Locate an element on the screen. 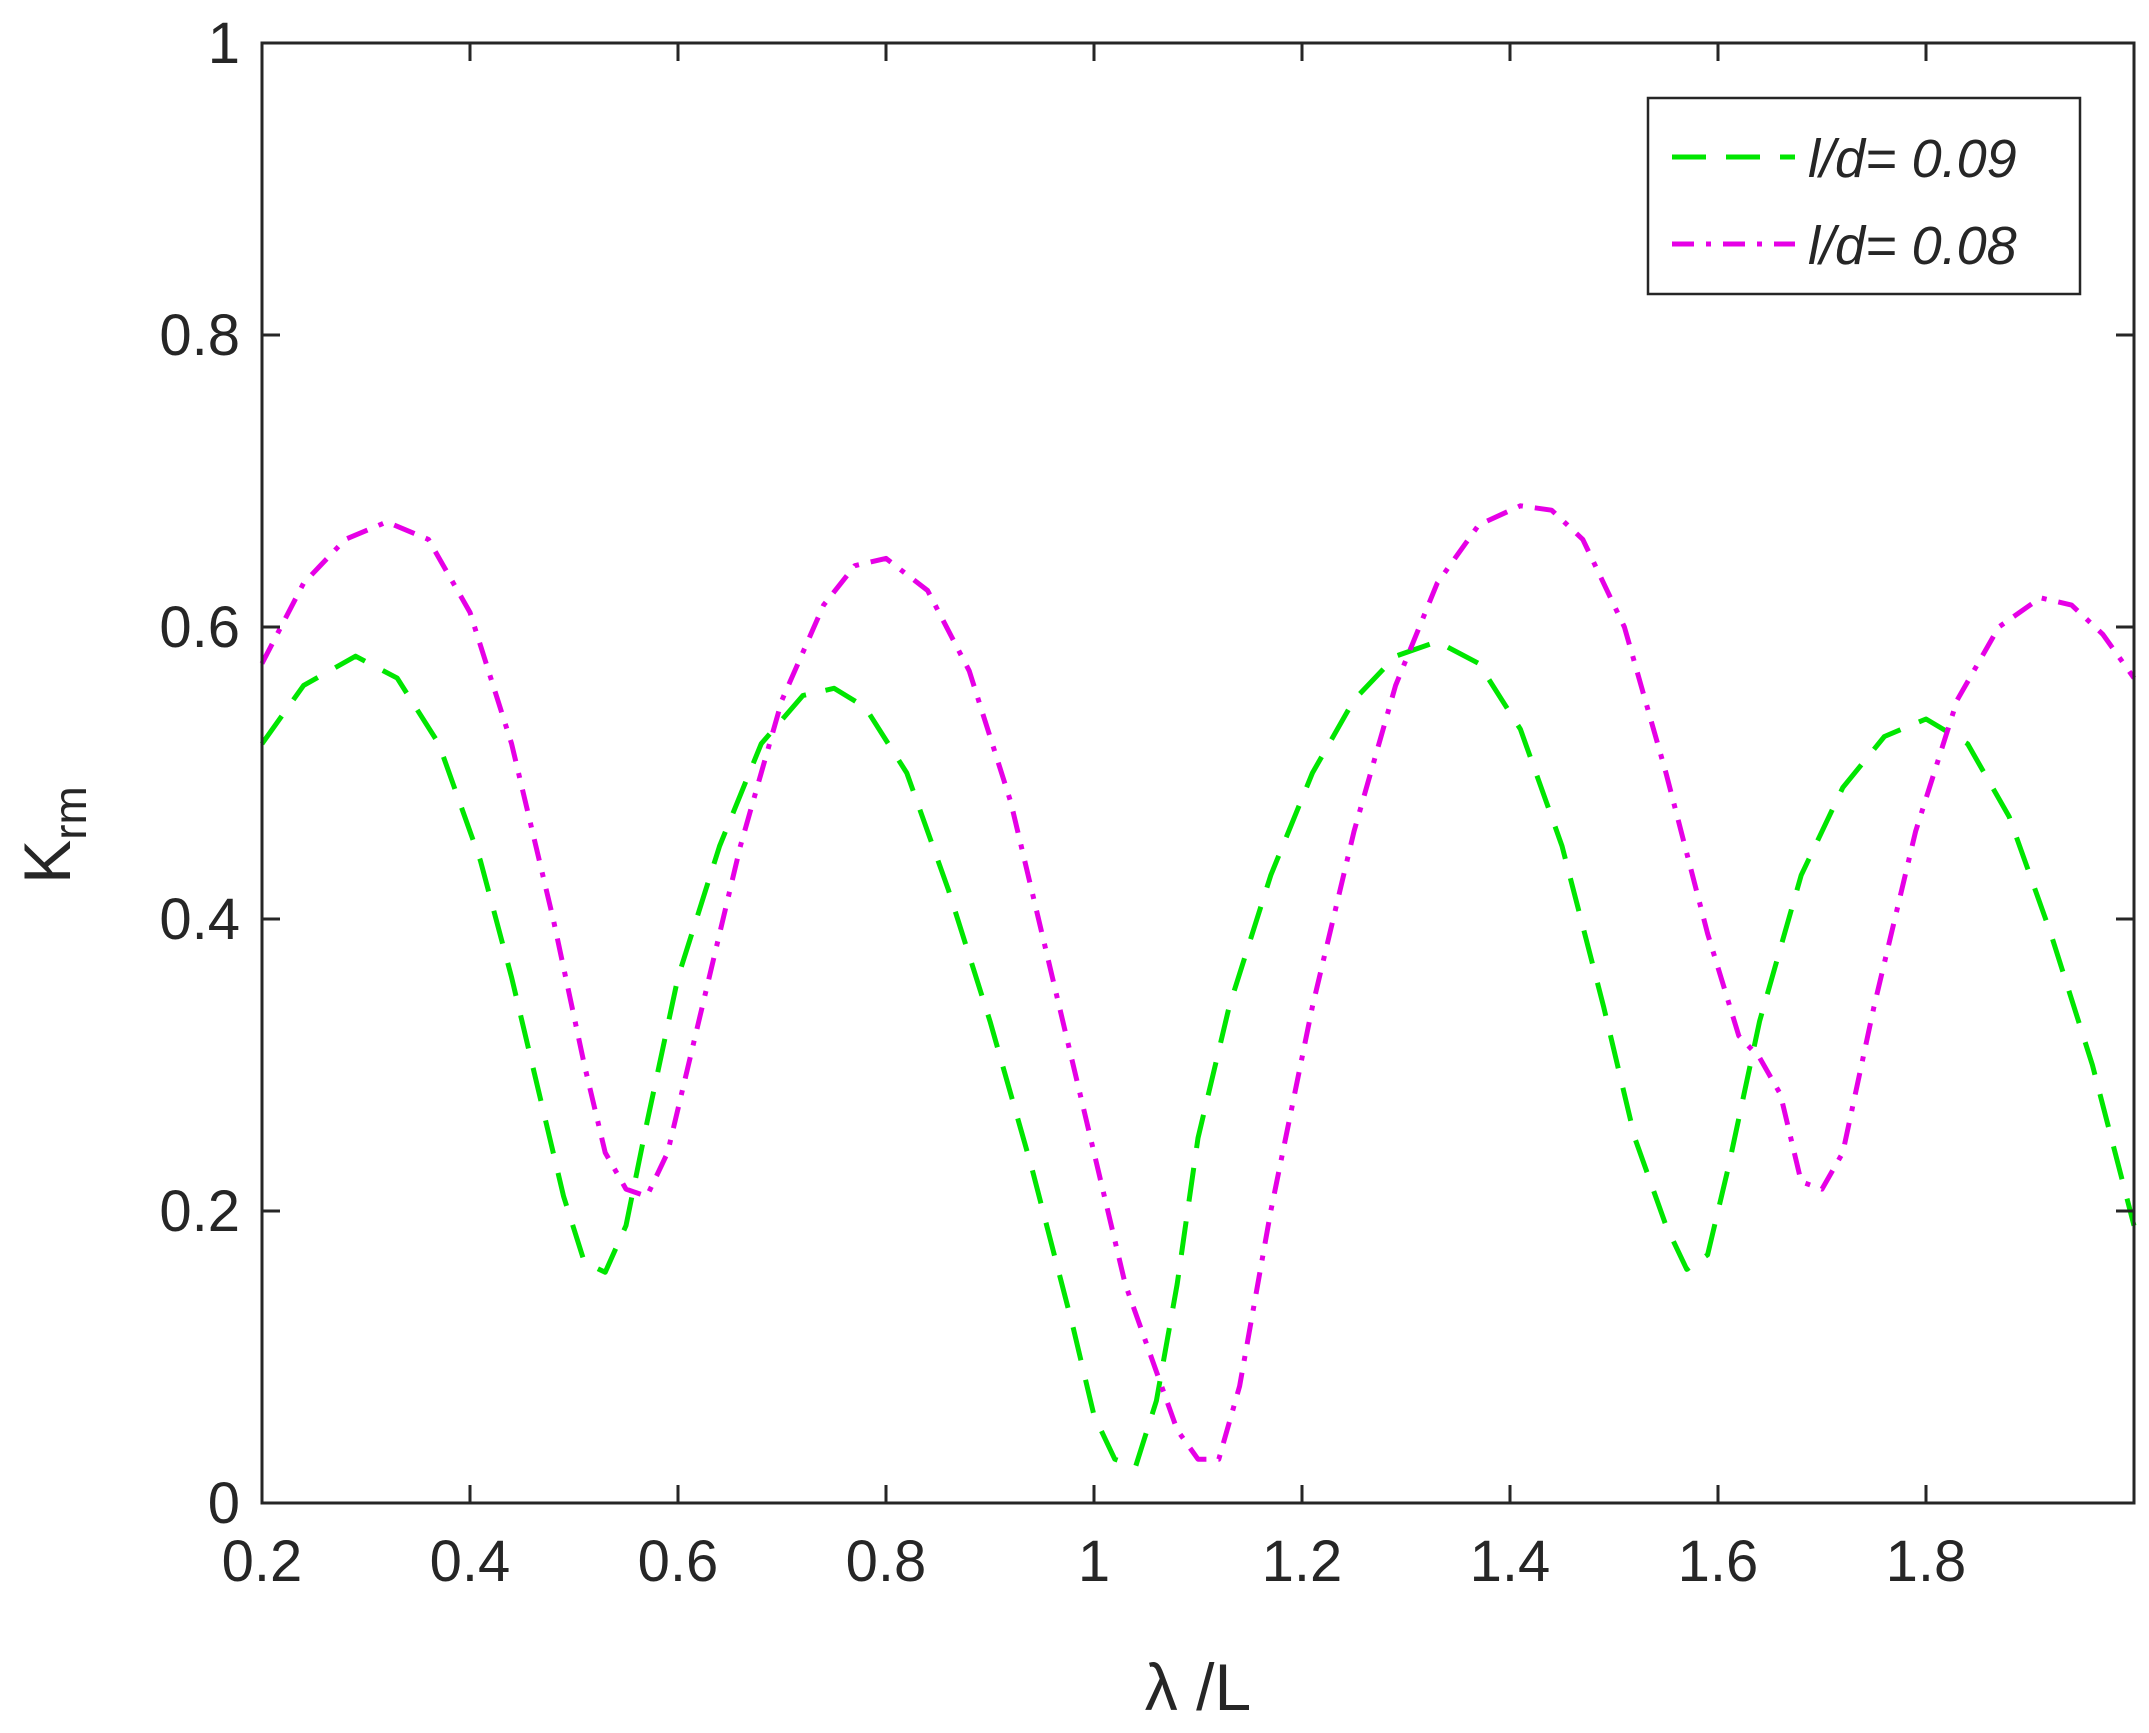 This screenshot has height=1733, width=2149. y-axis-label: Krm is located at coordinates (53, 835).